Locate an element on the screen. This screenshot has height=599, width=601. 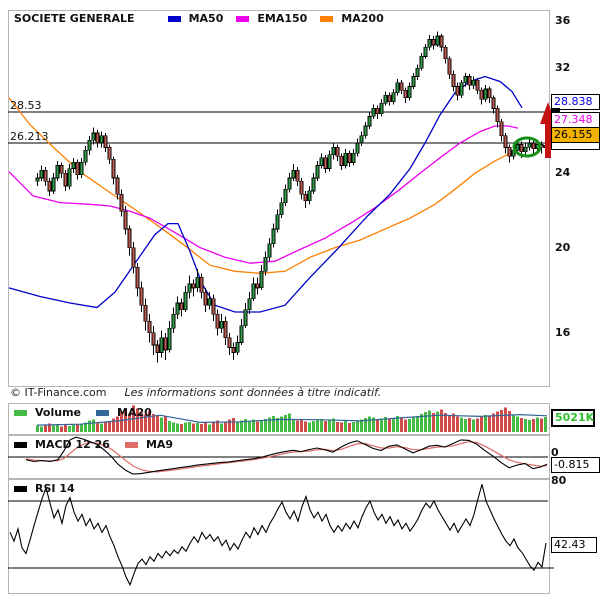
last-price-box: 26.155 is located at coordinates (575, 135).